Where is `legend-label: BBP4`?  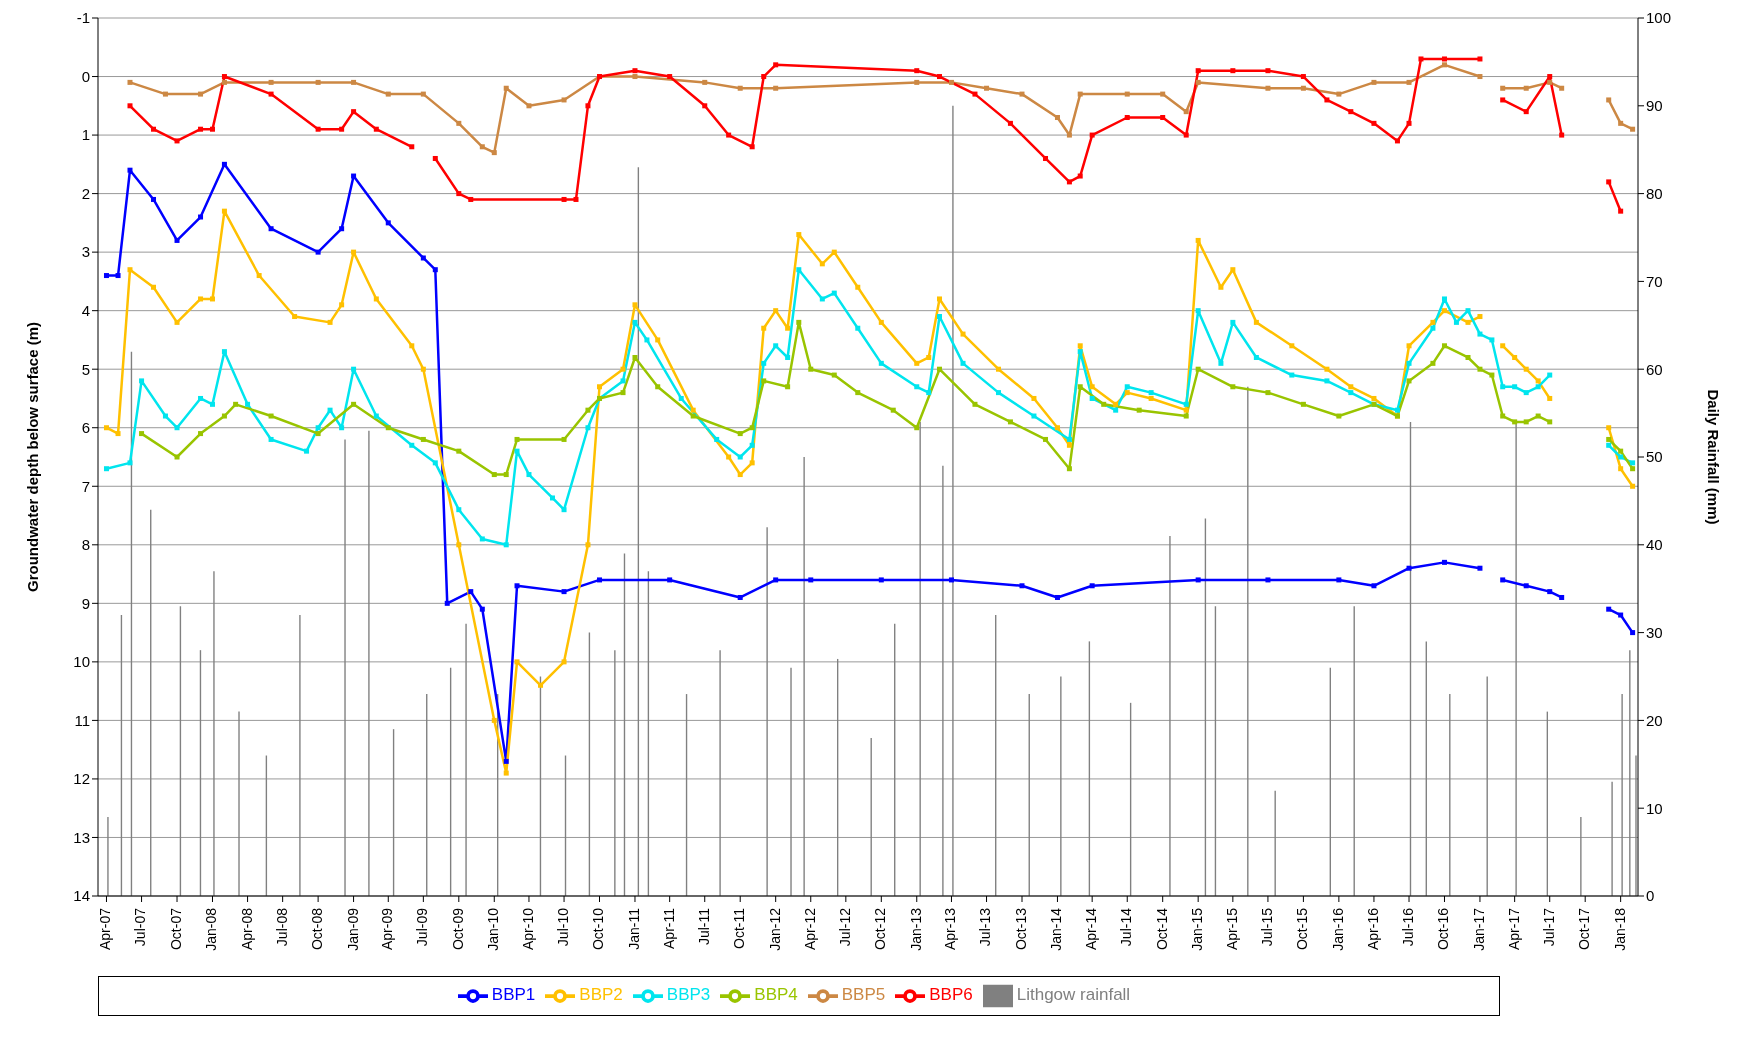 legend-label: BBP4 is located at coordinates (776, 995).